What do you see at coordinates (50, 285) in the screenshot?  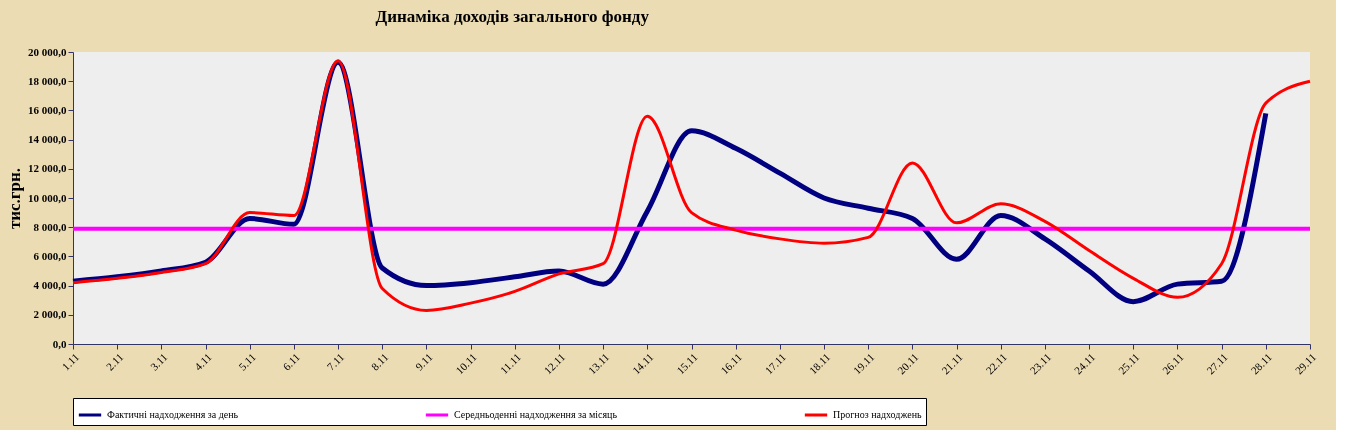 I see `y-tick-label: 4 000,0` at bounding box center [50, 285].